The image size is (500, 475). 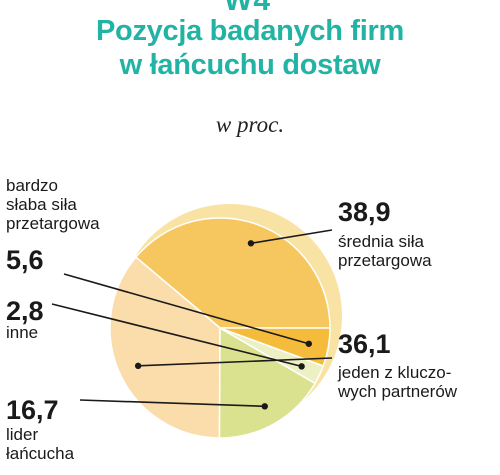 I want to click on slice-label-line: jeden z kluczo-, so click(x=395, y=372).